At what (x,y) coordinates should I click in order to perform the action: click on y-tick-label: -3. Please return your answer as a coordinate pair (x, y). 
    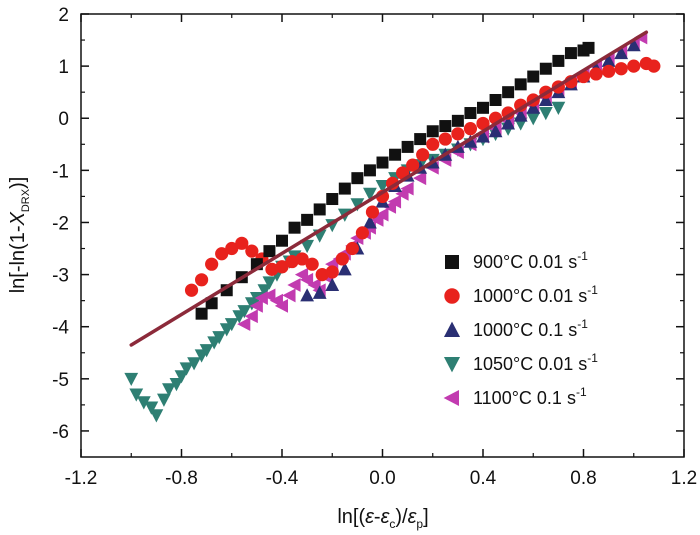
    Looking at the image, I should click on (60, 276).